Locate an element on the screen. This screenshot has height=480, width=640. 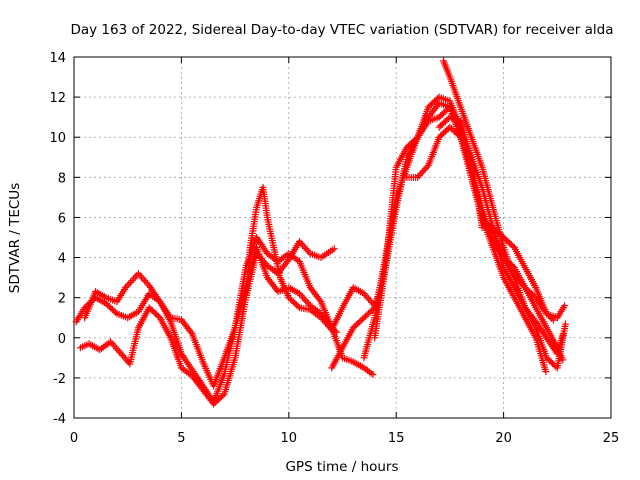
x-tick-label: 15 is located at coordinates (396, 438).